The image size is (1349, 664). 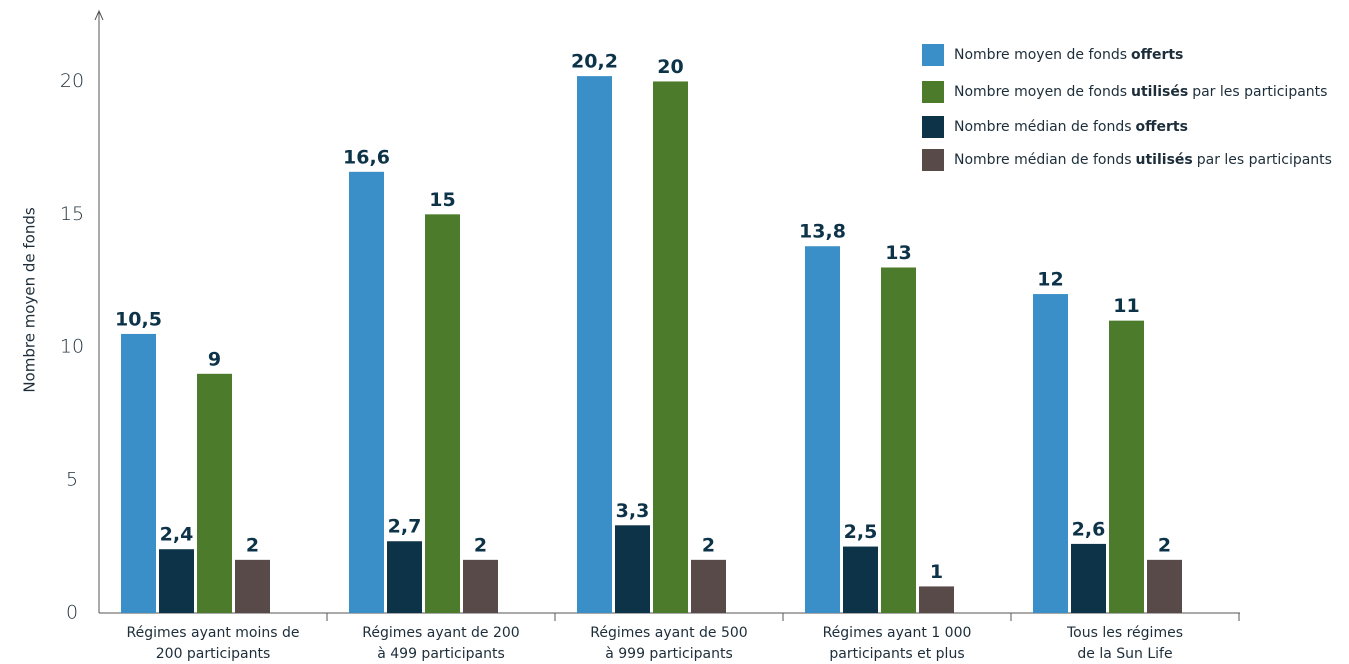 What do you see at coordinates (897, 633) in the screenshot?
I see `x-tick-label: Régimes ayant 1 000` at bounding box center [897, 633].